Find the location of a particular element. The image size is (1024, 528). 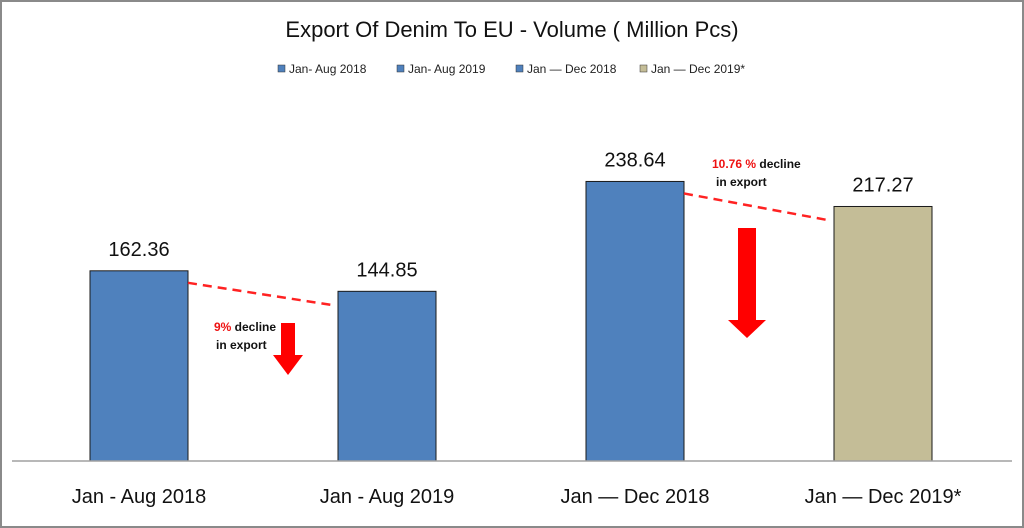

legend-label: Jan- Aug 2018 is located at coordinates (328, 69).